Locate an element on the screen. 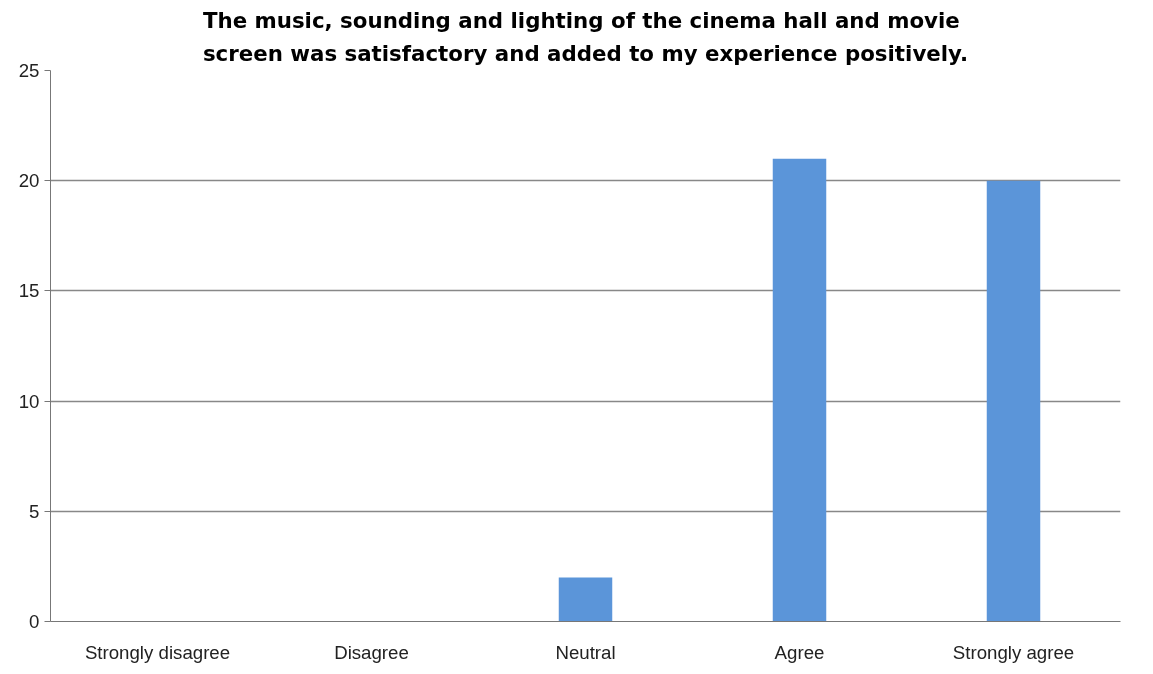 Image resolution: width=1153 pixels, height=674 pixels. x-tick-label: Strongly disagree is located at coordinates (157, 652).